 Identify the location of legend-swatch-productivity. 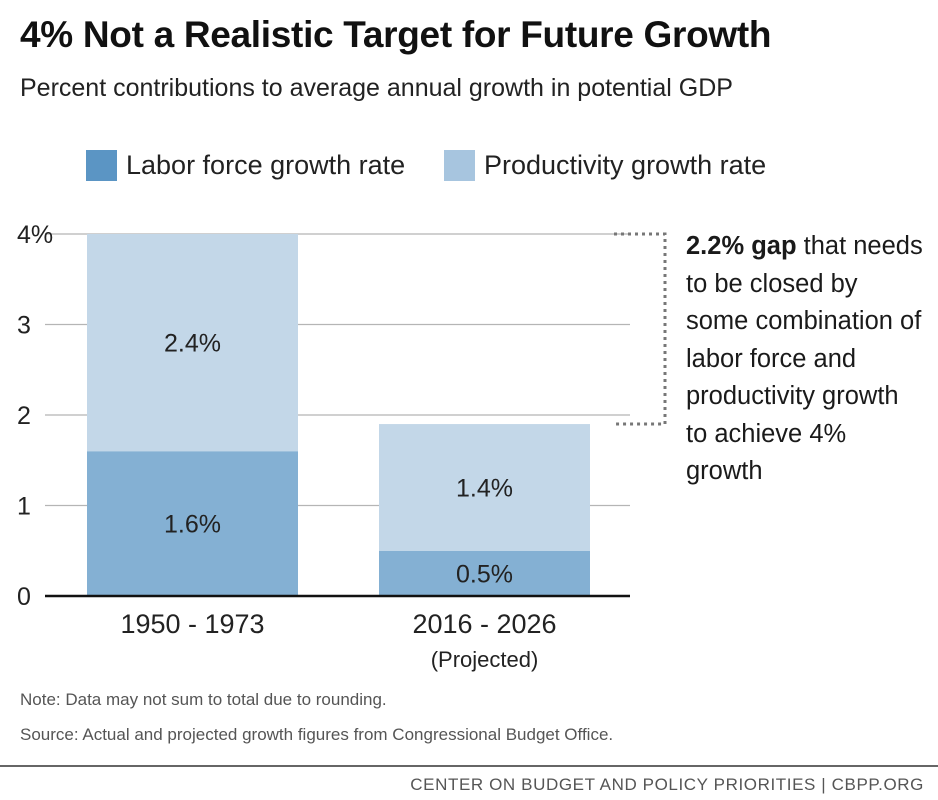
(459, 165).